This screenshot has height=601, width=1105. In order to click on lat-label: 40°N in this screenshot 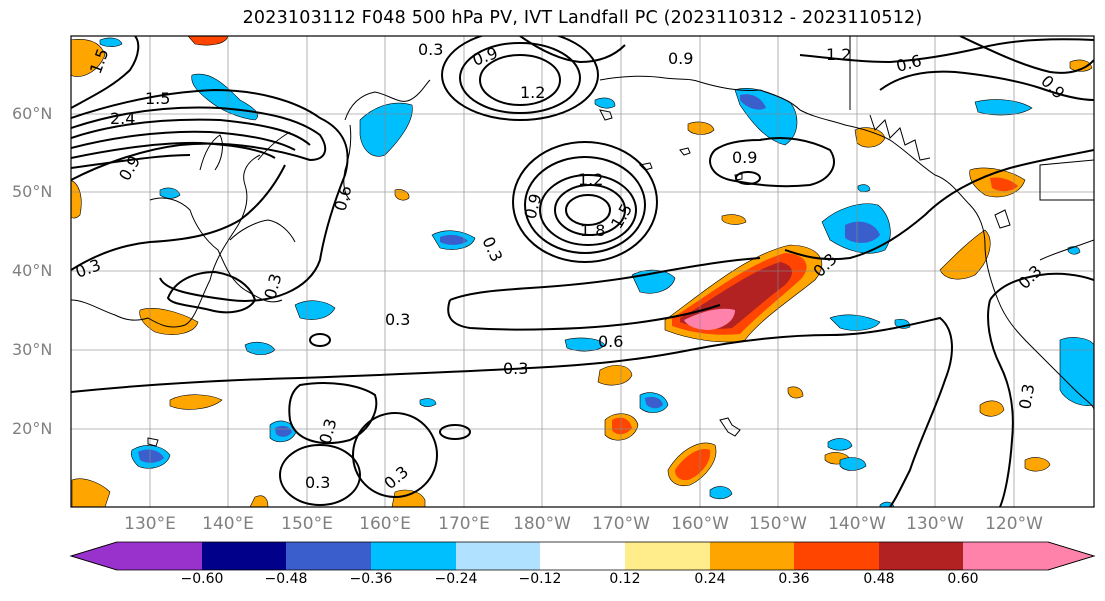, I will do `click(32, 270)`.